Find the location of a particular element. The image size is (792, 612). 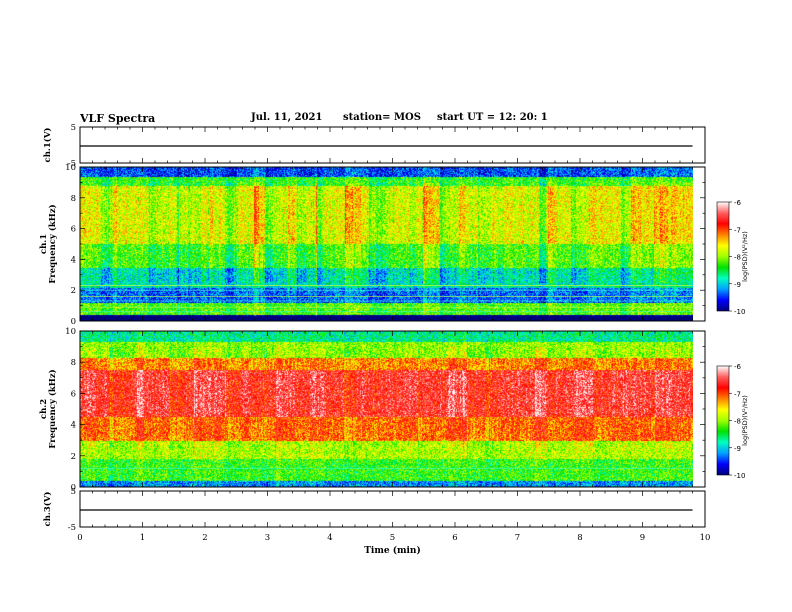

x-tick-label: 1 is located at coordinates (142, 538).